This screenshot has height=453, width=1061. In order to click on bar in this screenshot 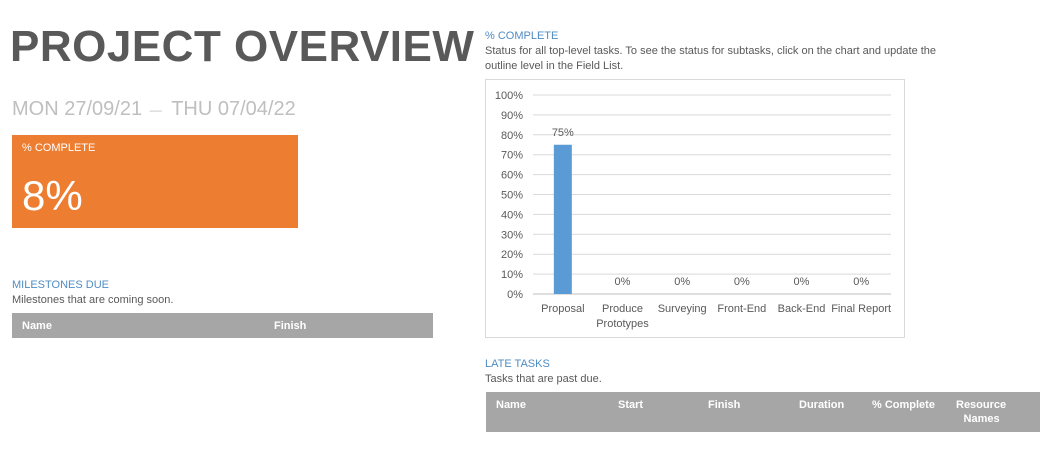, I will do `click(562, 219)`.